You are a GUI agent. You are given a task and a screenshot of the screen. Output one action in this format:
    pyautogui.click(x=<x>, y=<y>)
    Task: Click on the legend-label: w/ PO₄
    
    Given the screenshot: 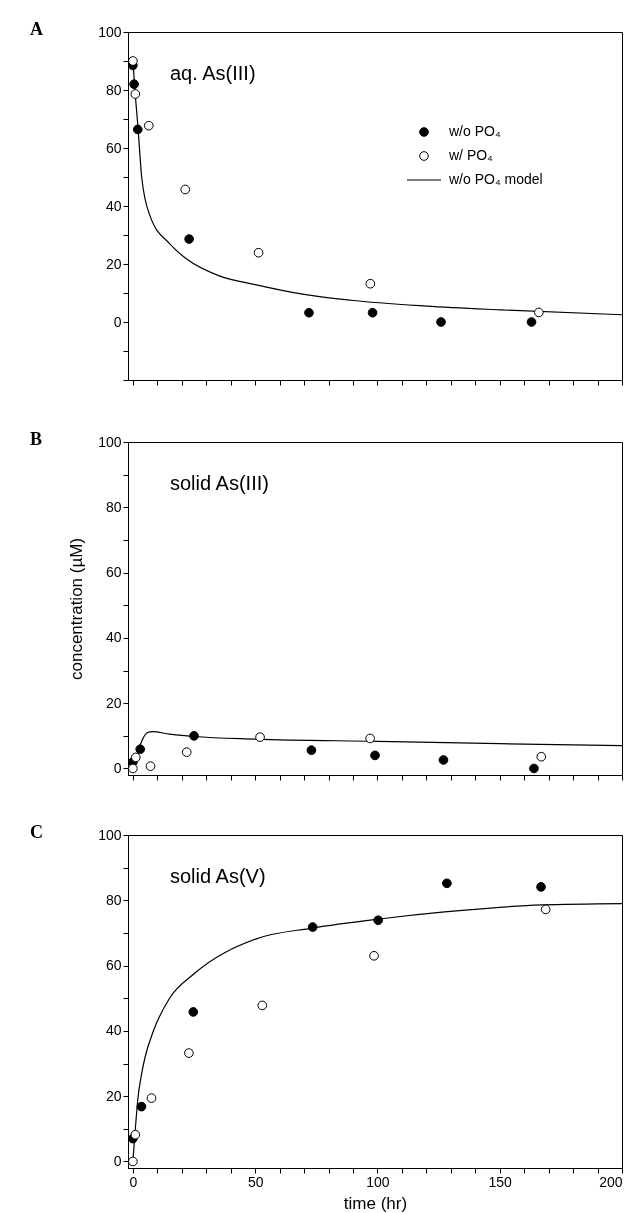 What is the action you would take?
    pyautogui.click(x=471, y=155)
    